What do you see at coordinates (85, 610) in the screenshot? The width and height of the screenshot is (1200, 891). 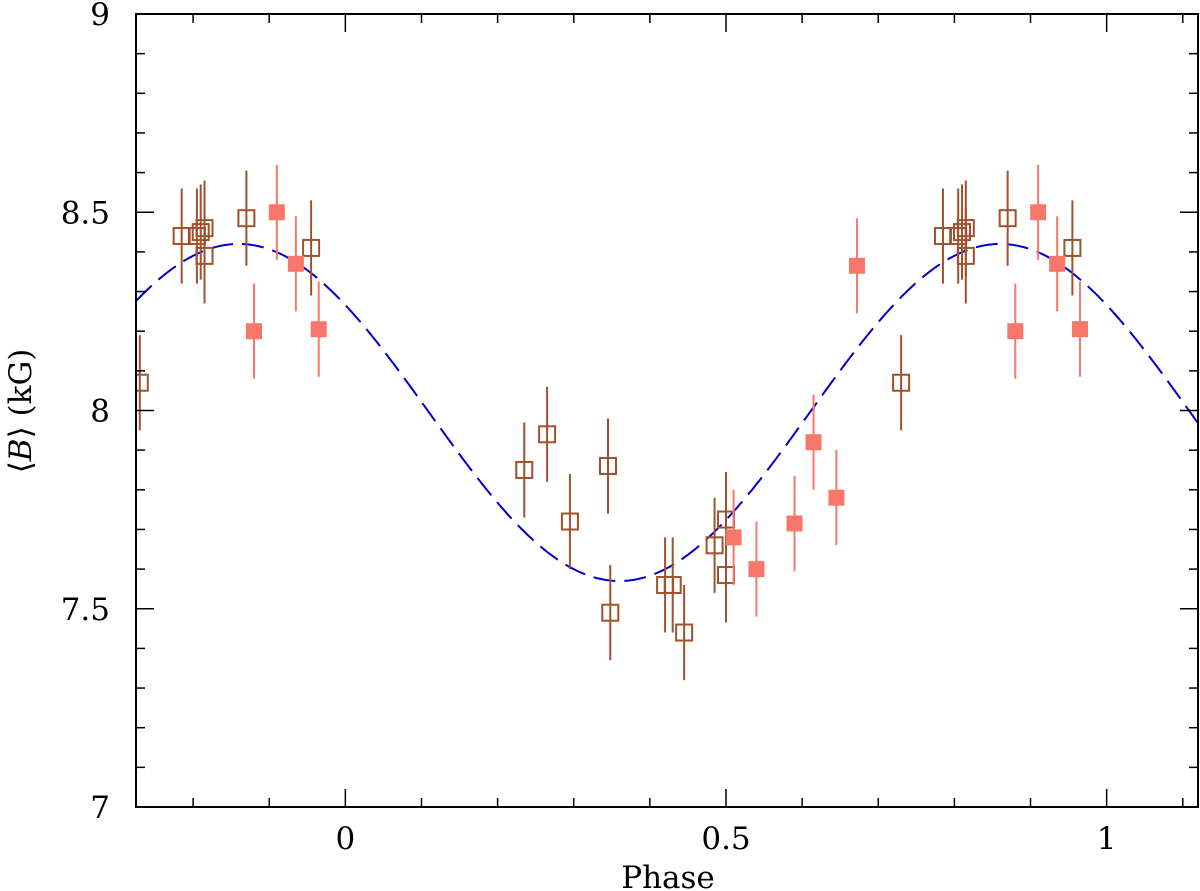 I see `y-tick-label: 7.5` at bounding box center [85, 610].